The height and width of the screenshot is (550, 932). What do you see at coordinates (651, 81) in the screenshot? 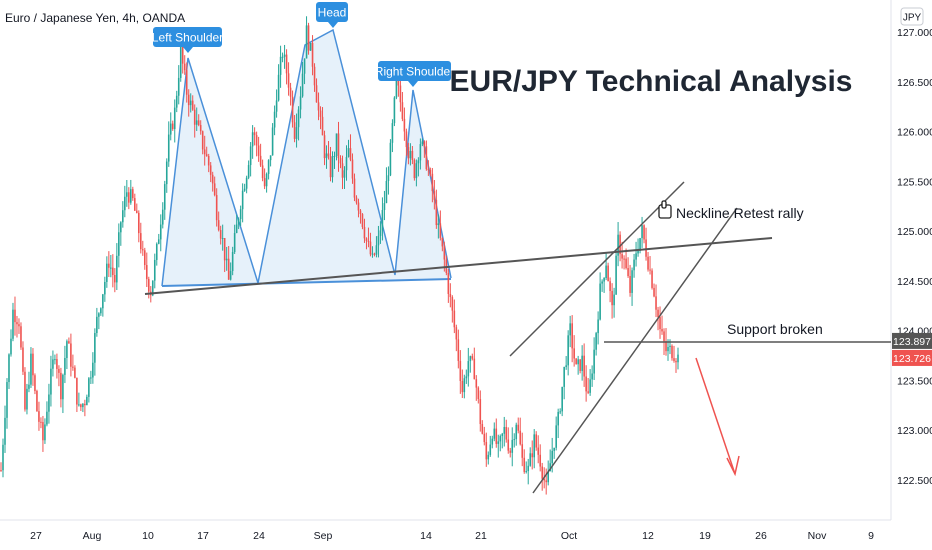
I see `analysis-title: EUR/JPY Technical Analysis` at bounding box center [651, 81].